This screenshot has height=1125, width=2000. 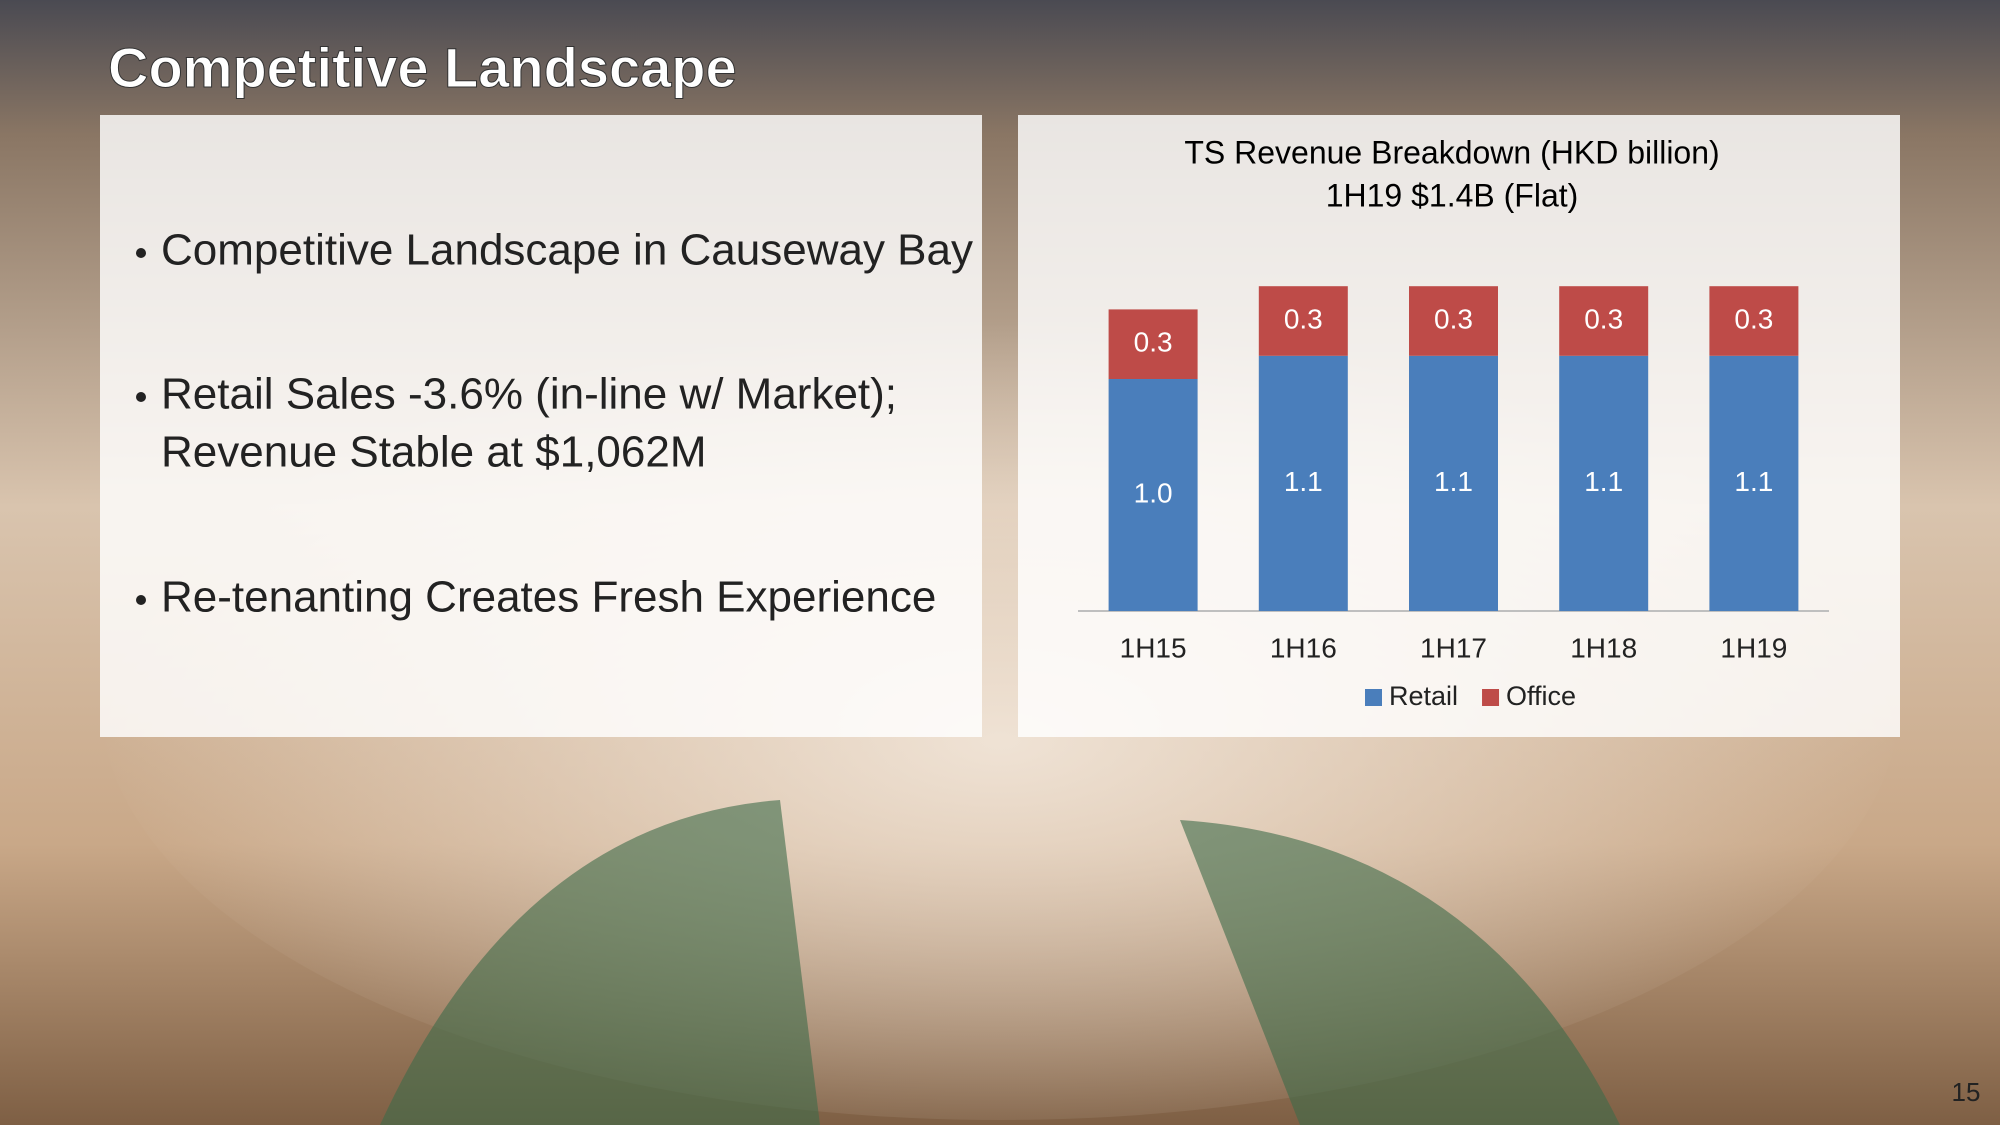 I want to click on x-tick-label: 1H18, so click(x=1603, y=647).